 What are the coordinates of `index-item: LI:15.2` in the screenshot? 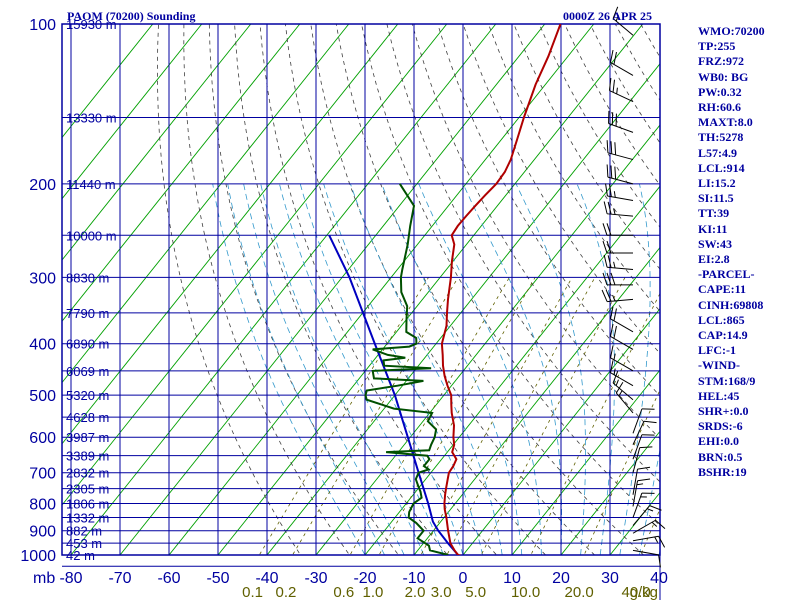 It's located at (717, 183).